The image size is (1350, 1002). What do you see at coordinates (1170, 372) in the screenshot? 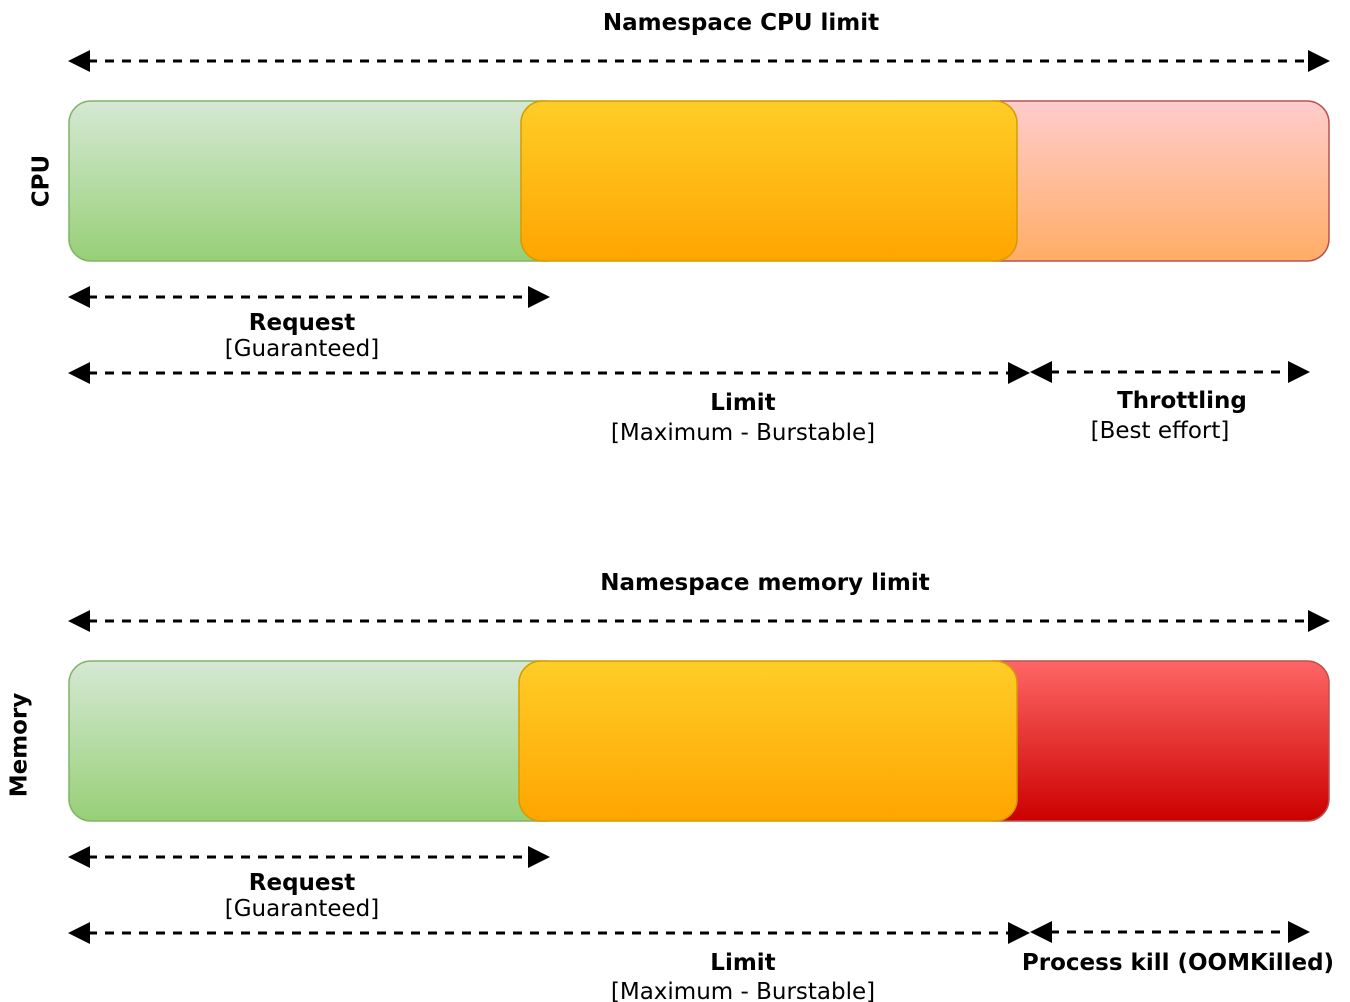
I see `cpu-throttling-arrow` at bounding box center [1170, 372].